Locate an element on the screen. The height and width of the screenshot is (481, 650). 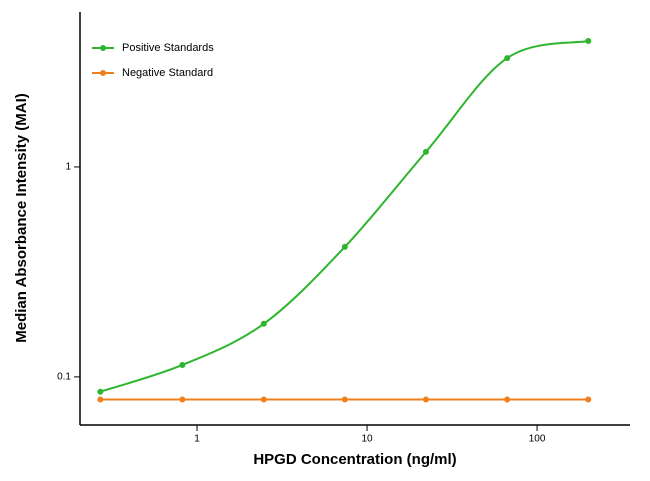
y-tick-label: 0.1 is located at coordinates (64, 377).